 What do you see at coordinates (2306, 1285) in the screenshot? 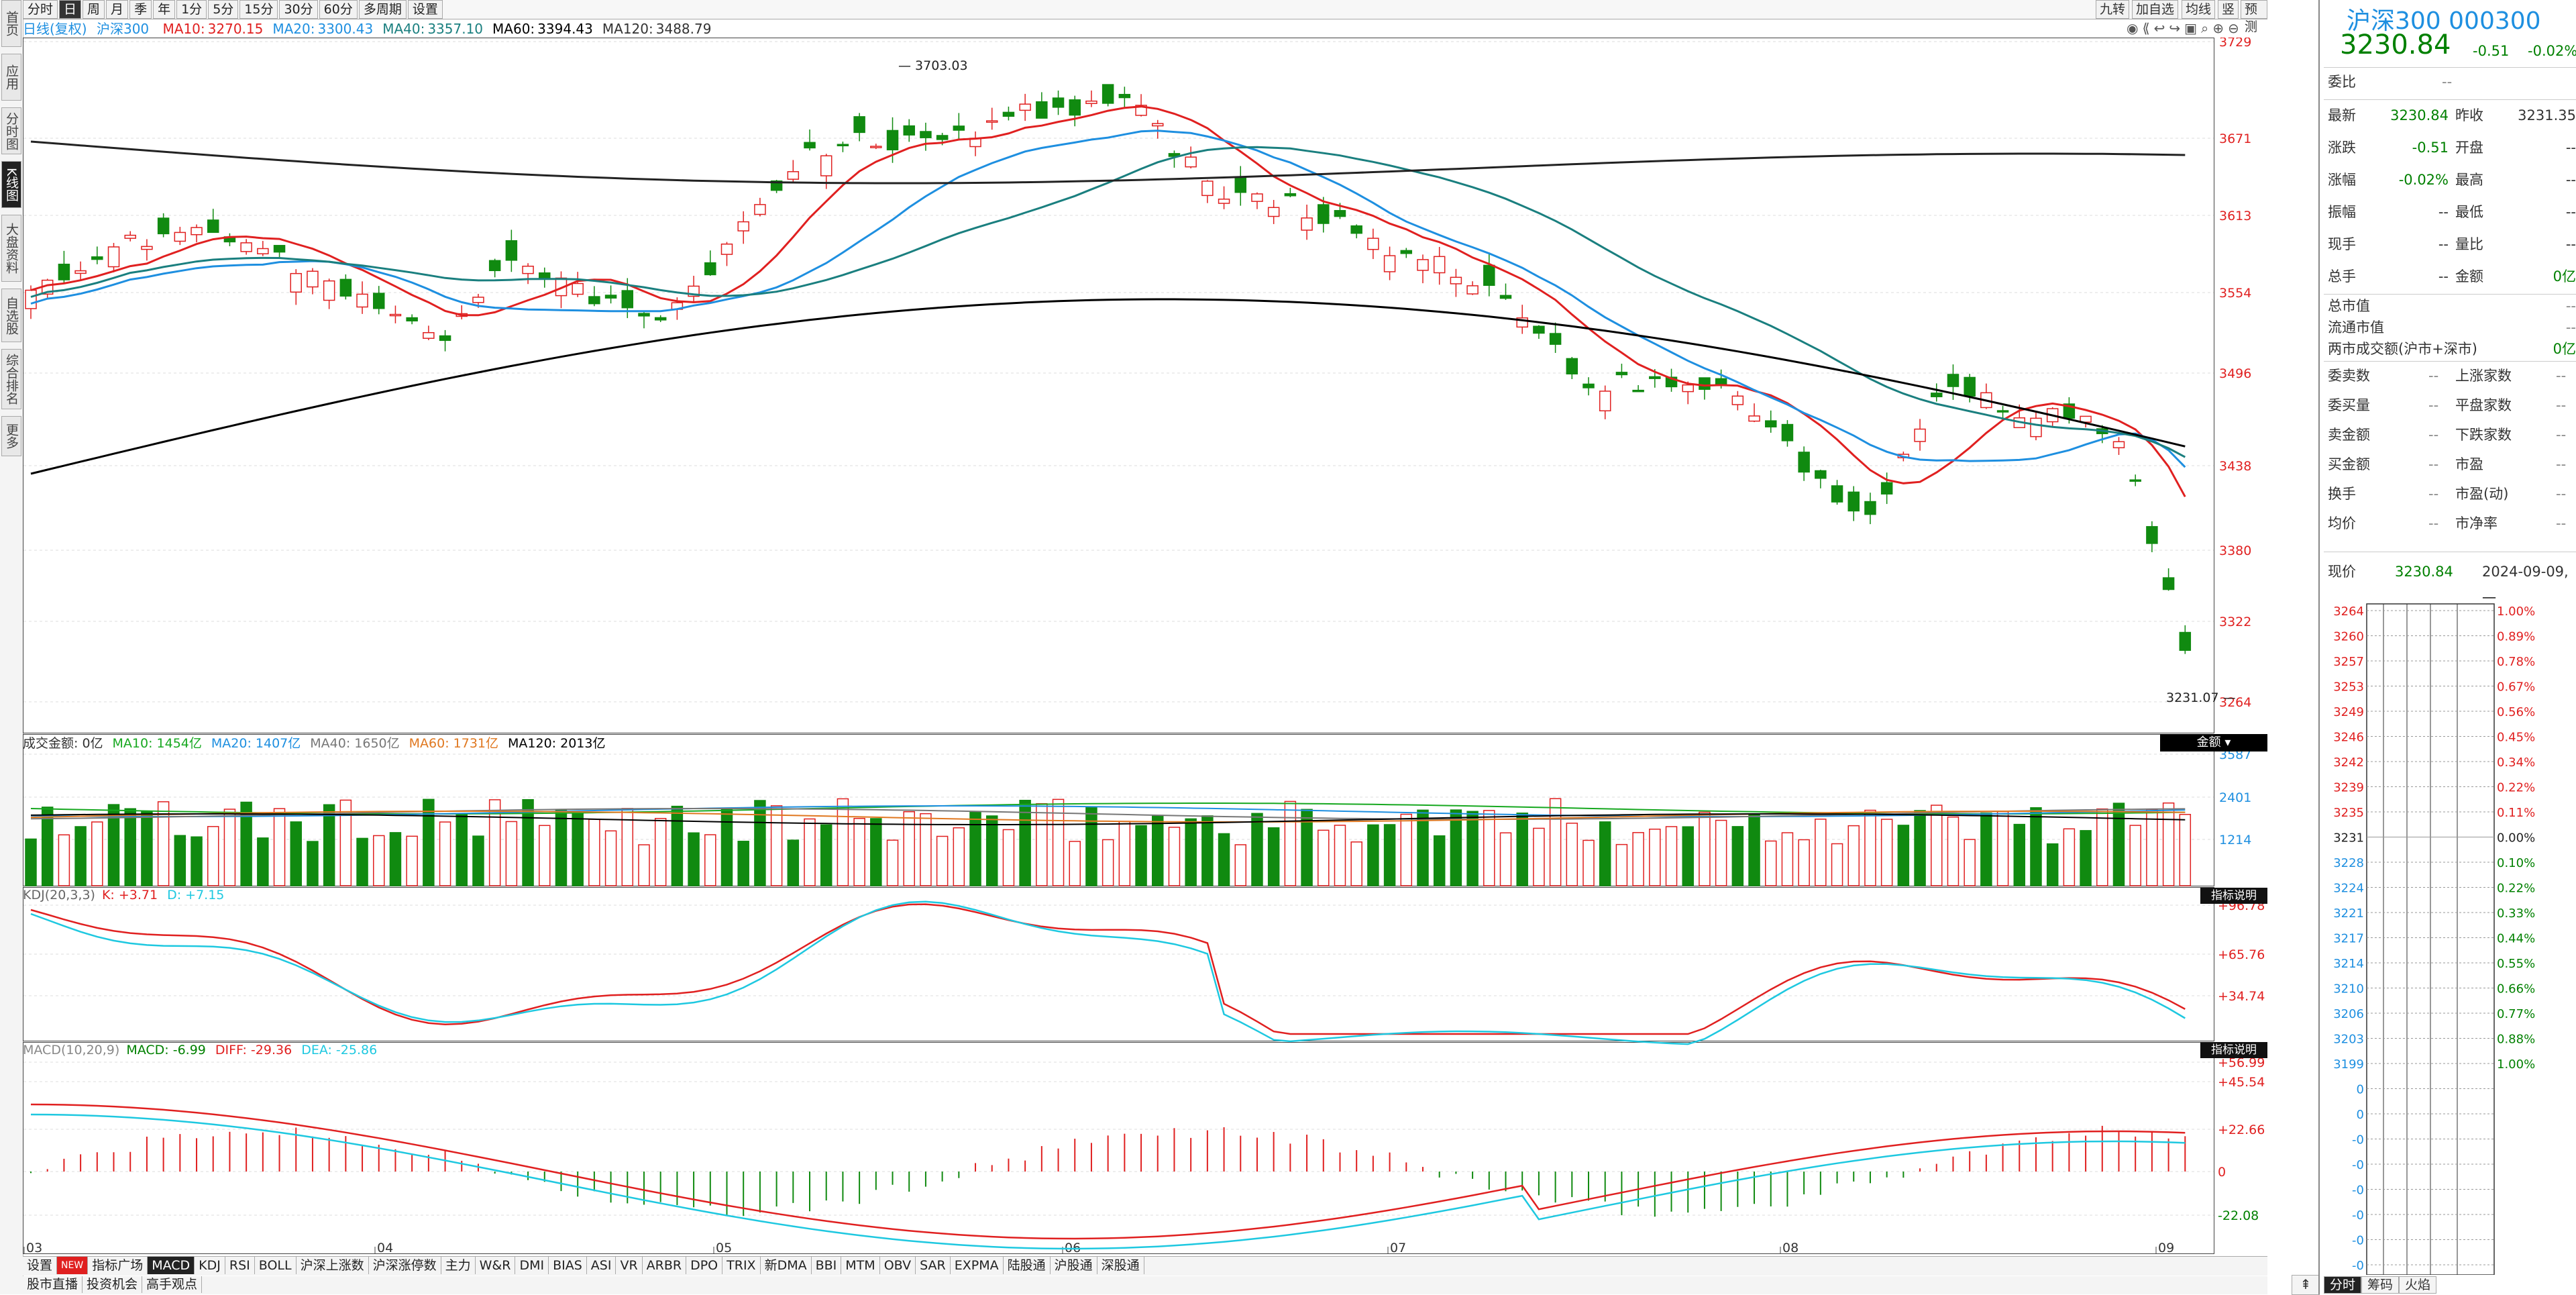
I see `collapse-button: ⇞` at bounding box center [2306, 1285].